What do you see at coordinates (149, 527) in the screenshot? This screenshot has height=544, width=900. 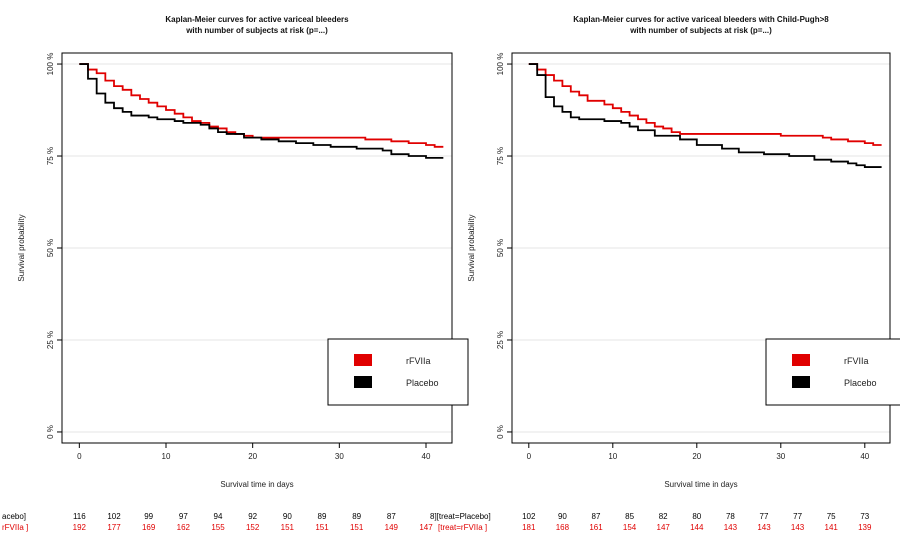 I see `at-risk-rfviia: 169` at bounding box center [149, 527].